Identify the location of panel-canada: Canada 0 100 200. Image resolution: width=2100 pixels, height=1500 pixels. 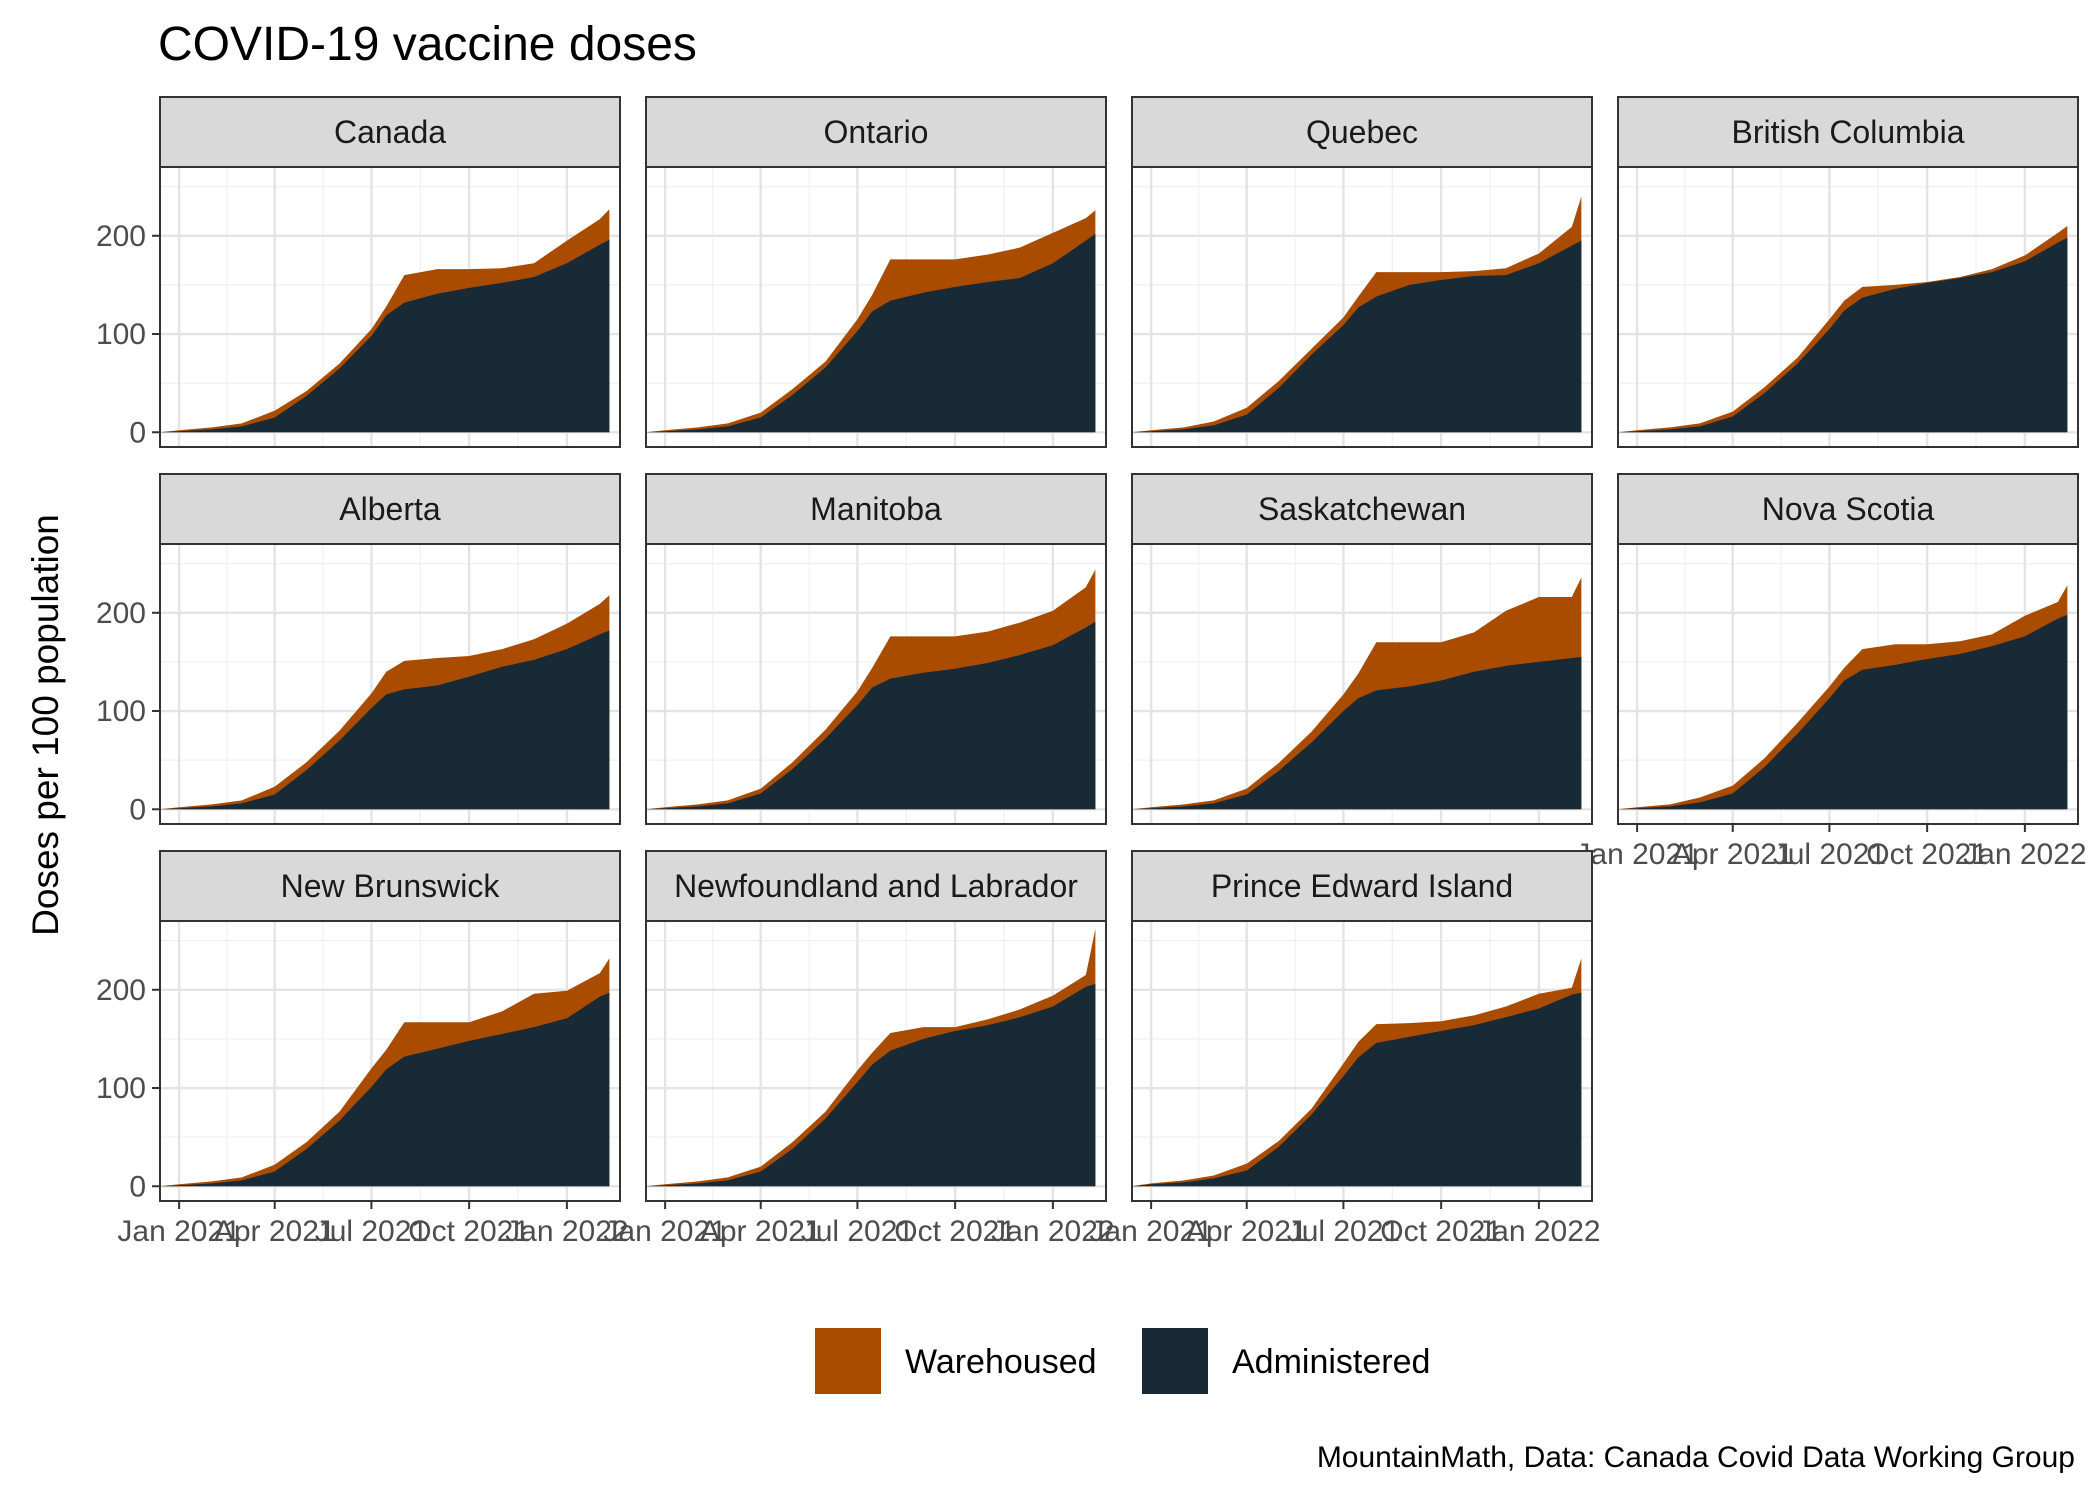
(358, 272).